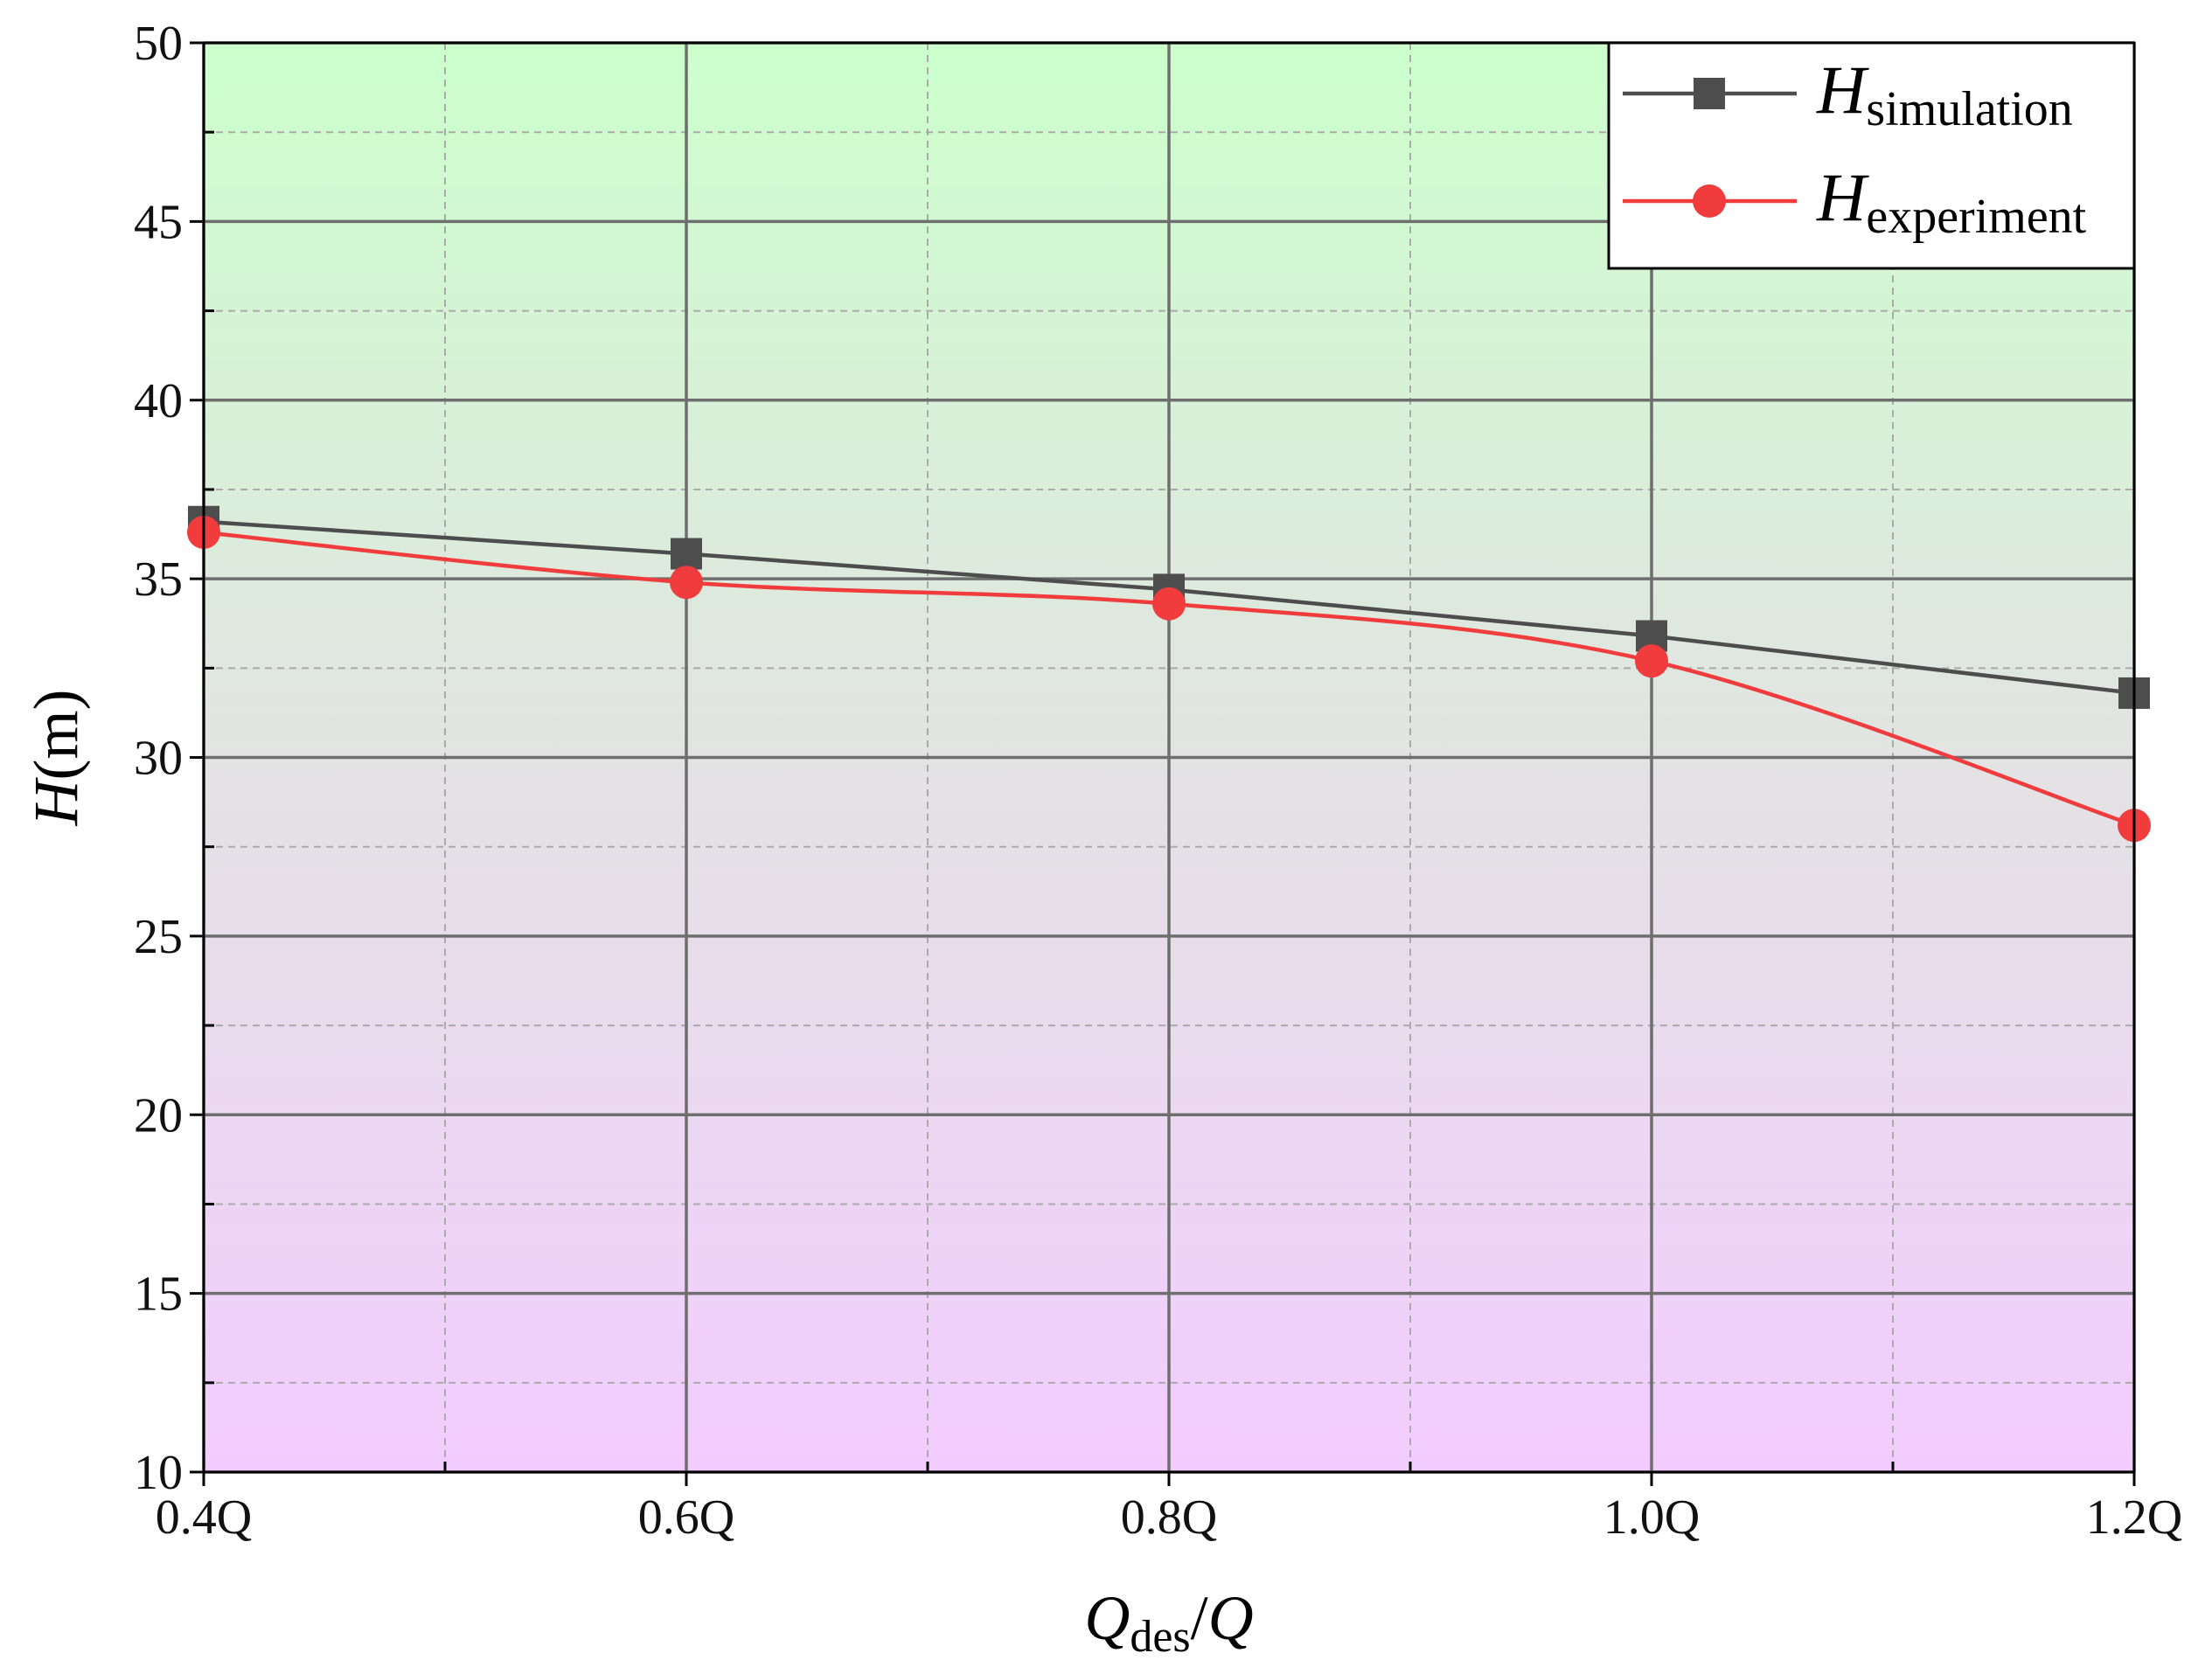 The image size is (2212, 1660). What do you see at coordinates (158, 580) in the screenshot?
I see `y-tick-label: 35` at bounding box center [158, 580].